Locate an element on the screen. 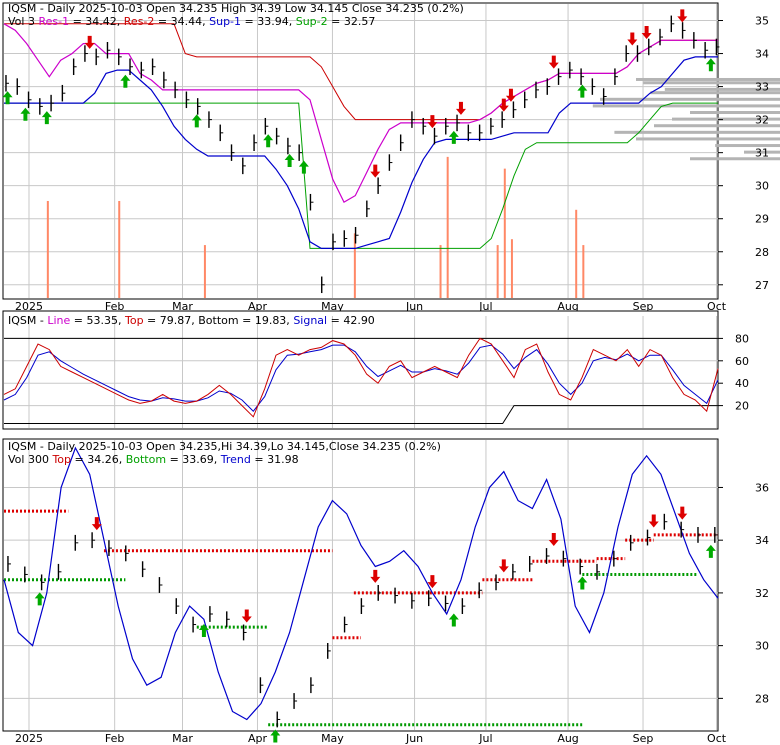 The width and height of the screenshot is (780, 745). oscillator-panel-frame is located at coordinates (360, 370).